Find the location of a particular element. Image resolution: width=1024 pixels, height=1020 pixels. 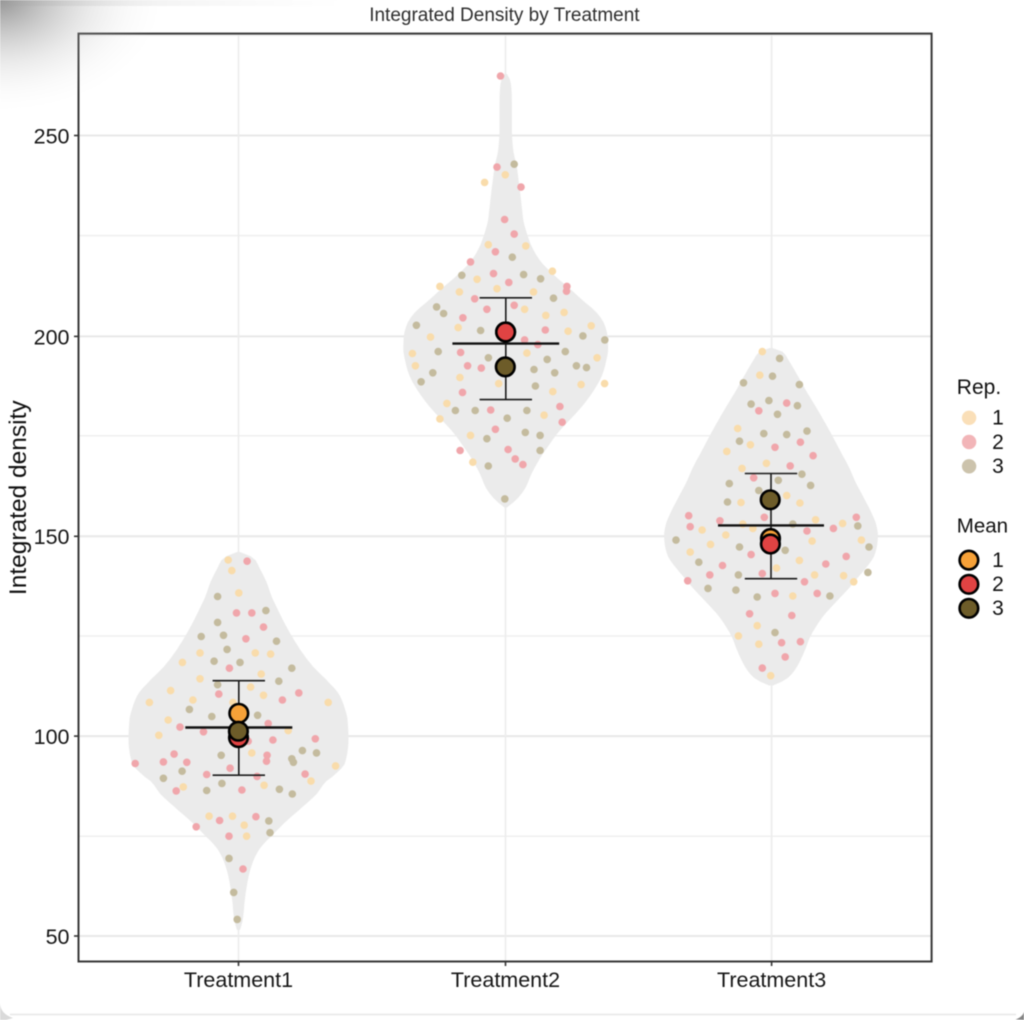

svg-text: 150 is located at coordinates (52, 537).